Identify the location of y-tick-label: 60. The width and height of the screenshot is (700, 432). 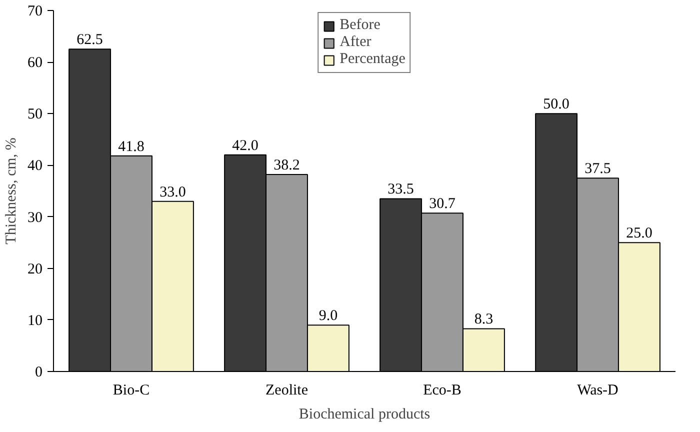
(35, 63).